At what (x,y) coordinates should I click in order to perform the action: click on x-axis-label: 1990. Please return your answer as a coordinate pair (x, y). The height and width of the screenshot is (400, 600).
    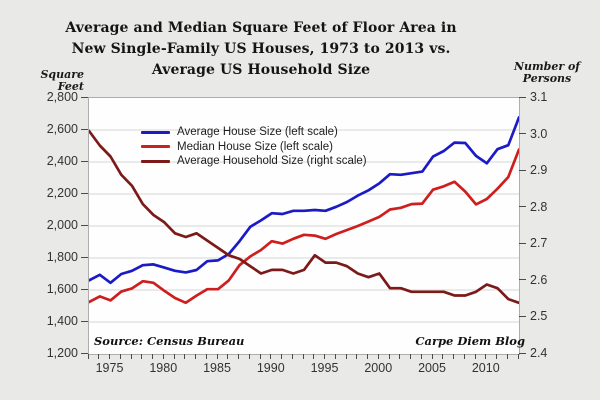
    Looking at the image, I should click on (270, 368).